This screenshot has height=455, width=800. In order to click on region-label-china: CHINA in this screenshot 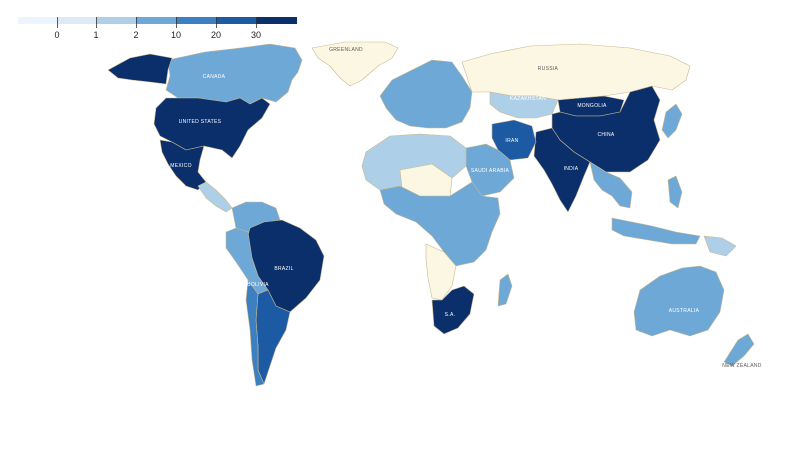, I will do `click(605, 135)`.